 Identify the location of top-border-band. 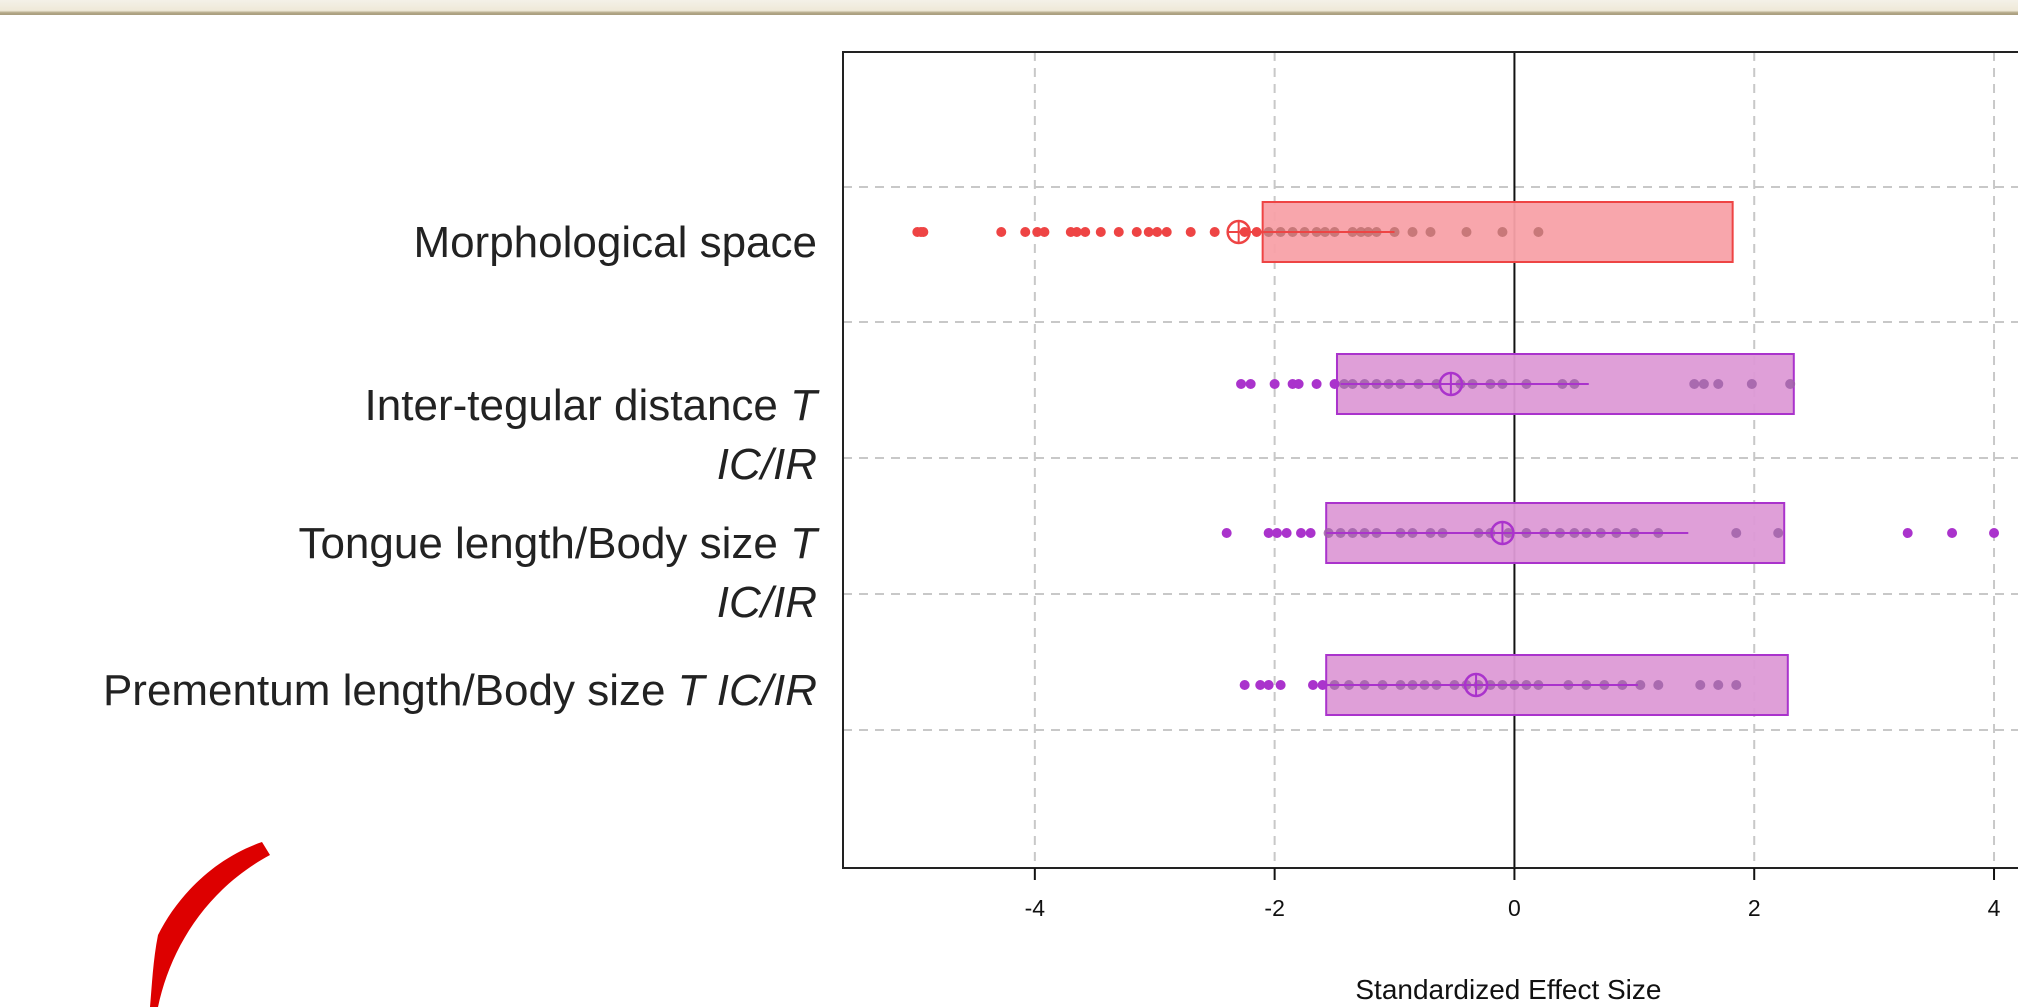
(1009, 7).